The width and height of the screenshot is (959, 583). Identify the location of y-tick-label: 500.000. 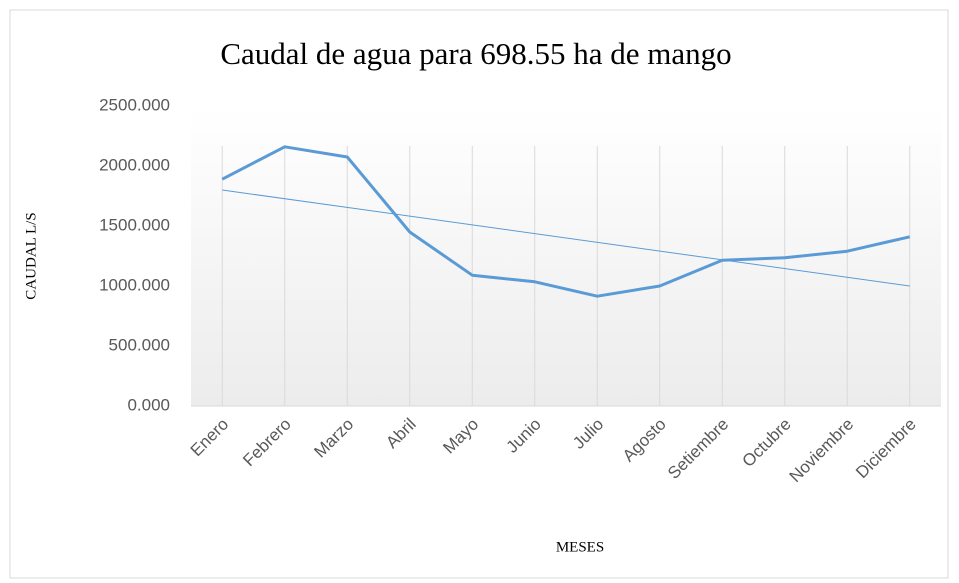
(139, 344).